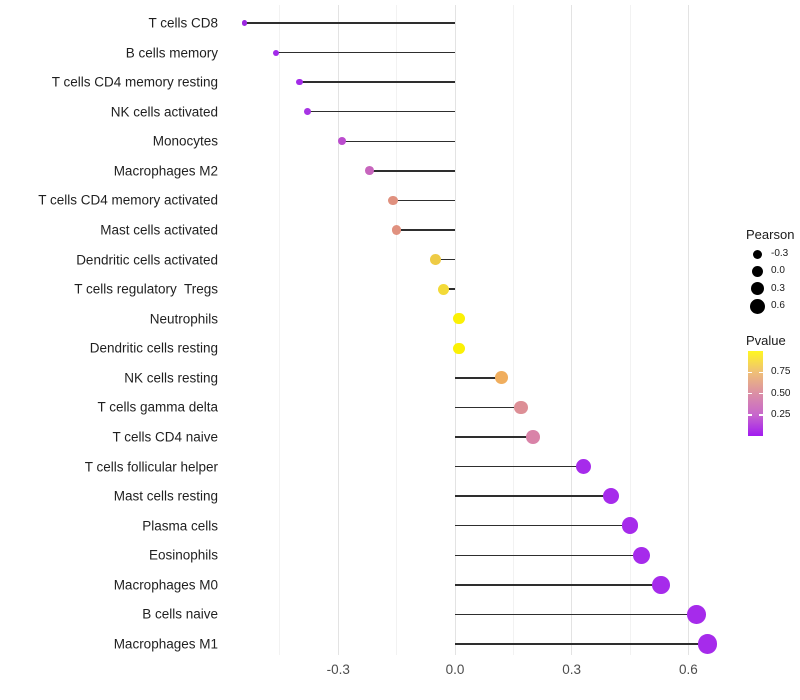 This screenshot has width=800, height=700. What do you see at coordinates (183, 23) in the screenshot?
I see `category-label: T cells CD8` at bounding box center [183, 23].